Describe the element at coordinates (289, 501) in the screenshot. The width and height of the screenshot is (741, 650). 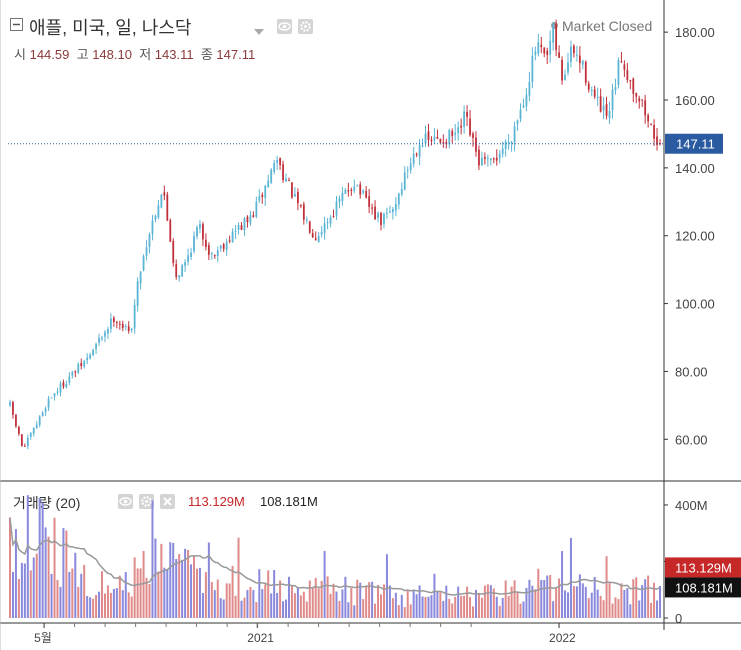
I see `volume-ma-value: 108.181M` at that location.